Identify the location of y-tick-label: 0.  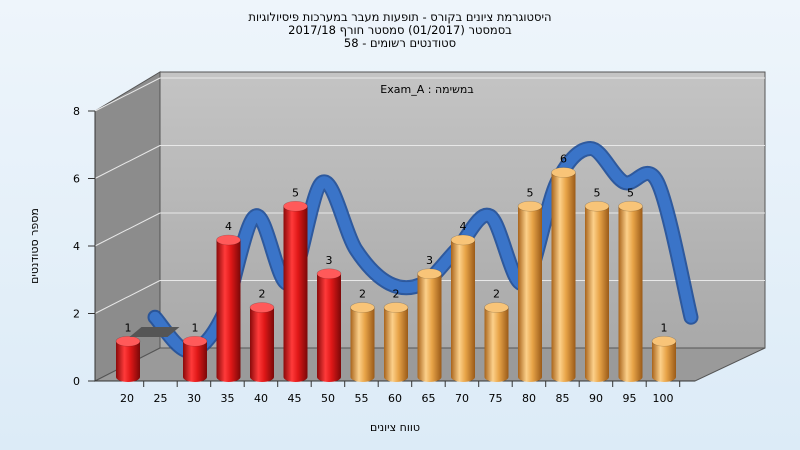
(76, 381).